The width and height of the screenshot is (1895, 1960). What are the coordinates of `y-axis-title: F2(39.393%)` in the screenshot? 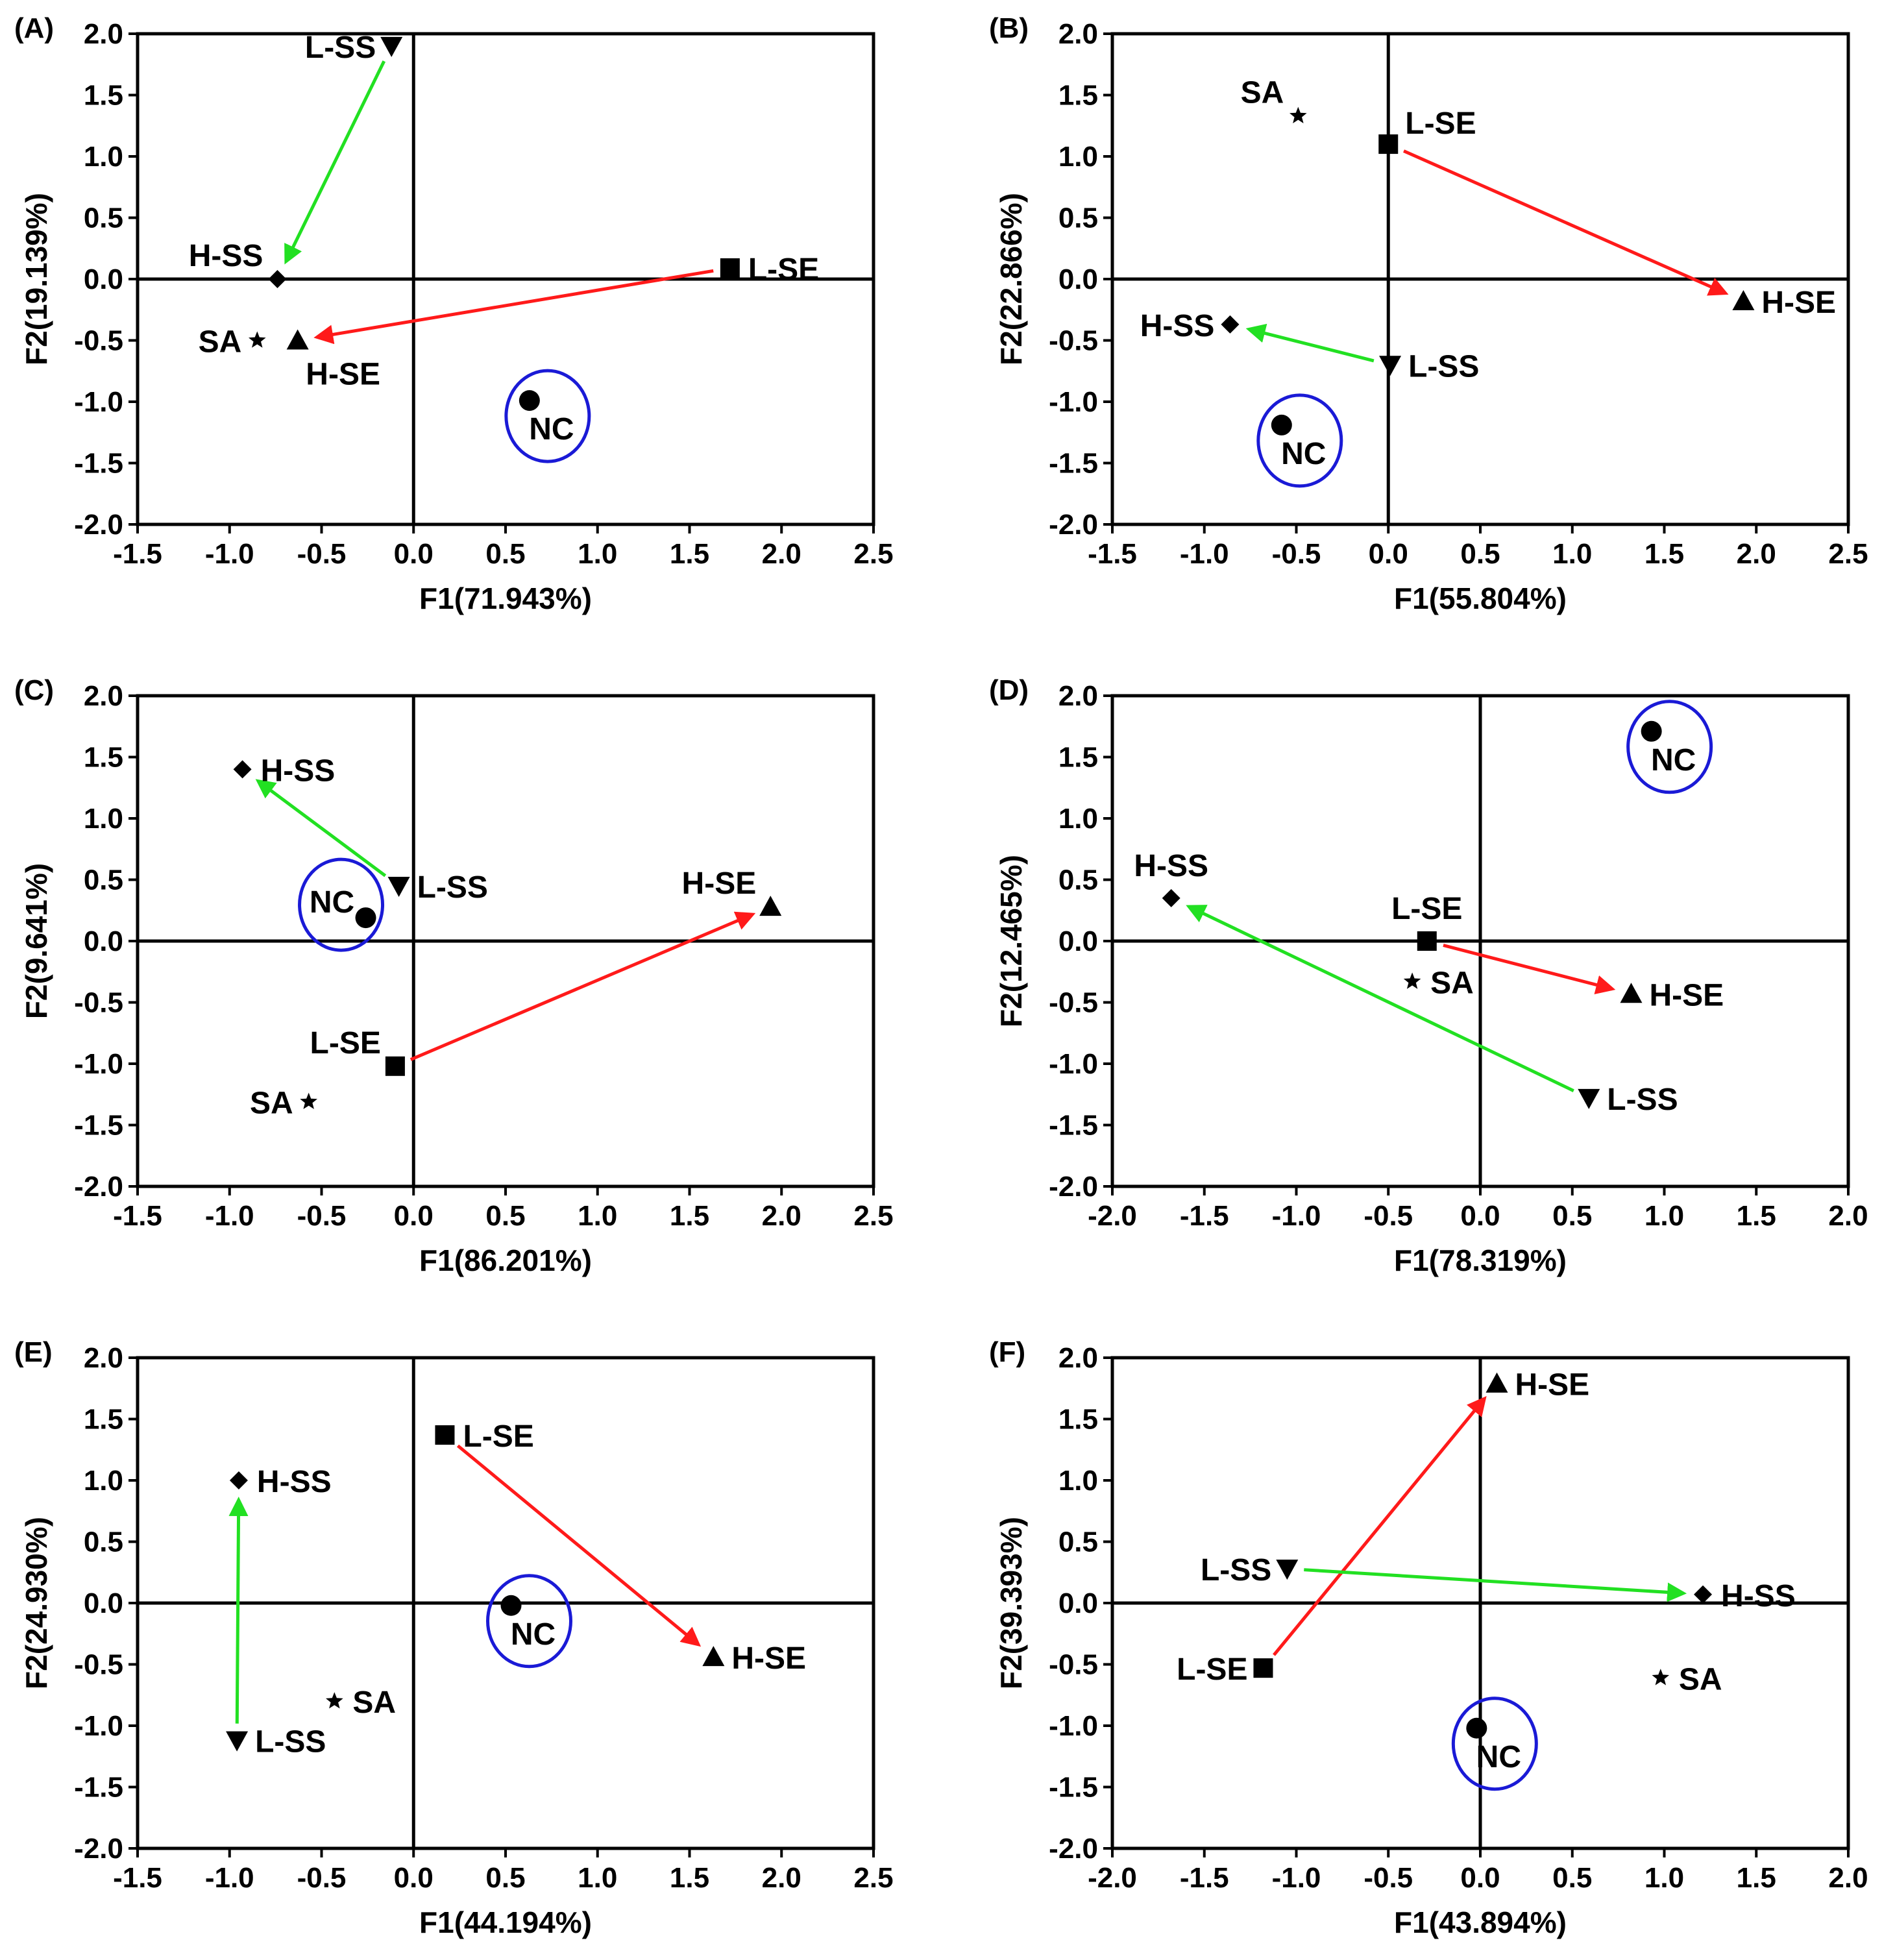 It's located at (1011, 1603).